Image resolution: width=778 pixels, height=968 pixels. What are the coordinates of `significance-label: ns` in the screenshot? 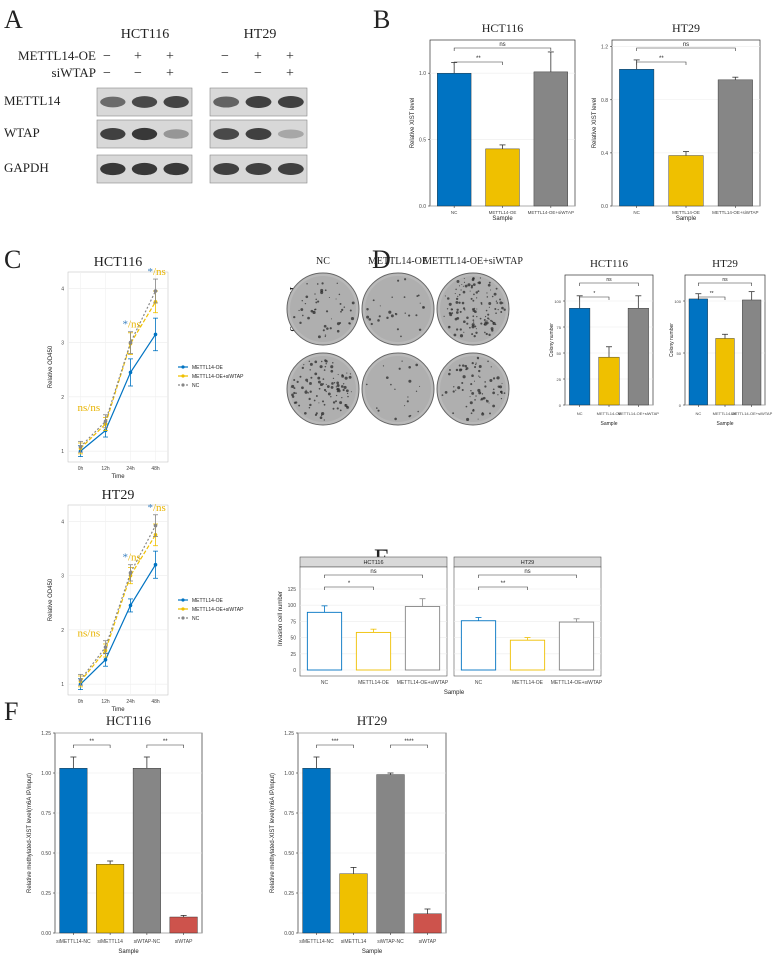 It's located at (609, 280).